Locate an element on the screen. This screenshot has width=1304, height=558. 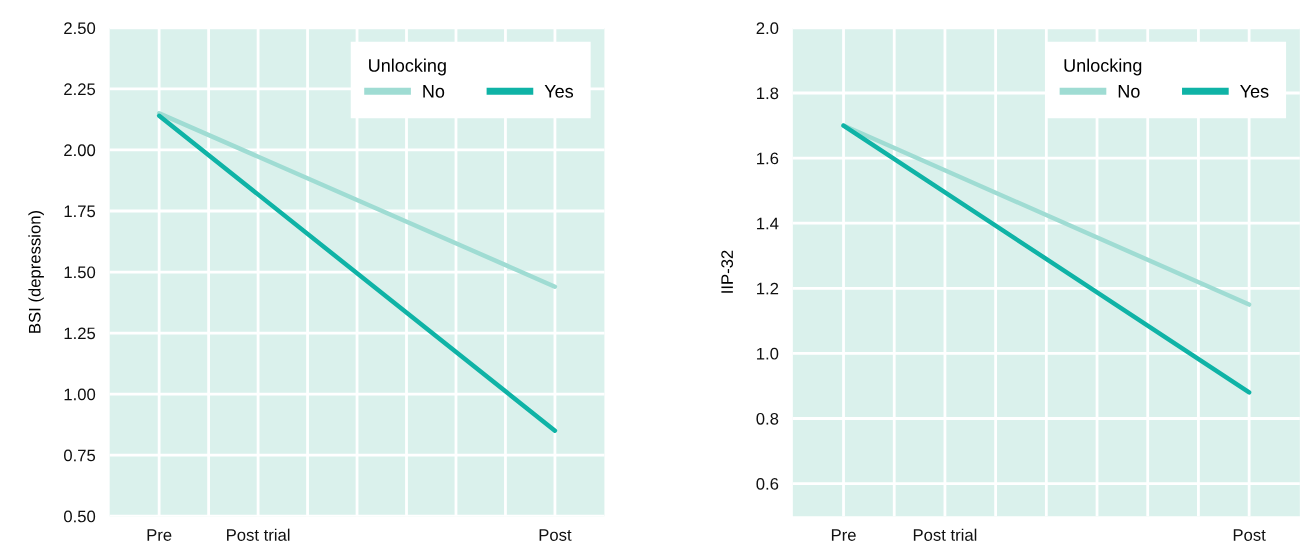
y-axis-title: IIP-32 is located at coordinates (727, 271).